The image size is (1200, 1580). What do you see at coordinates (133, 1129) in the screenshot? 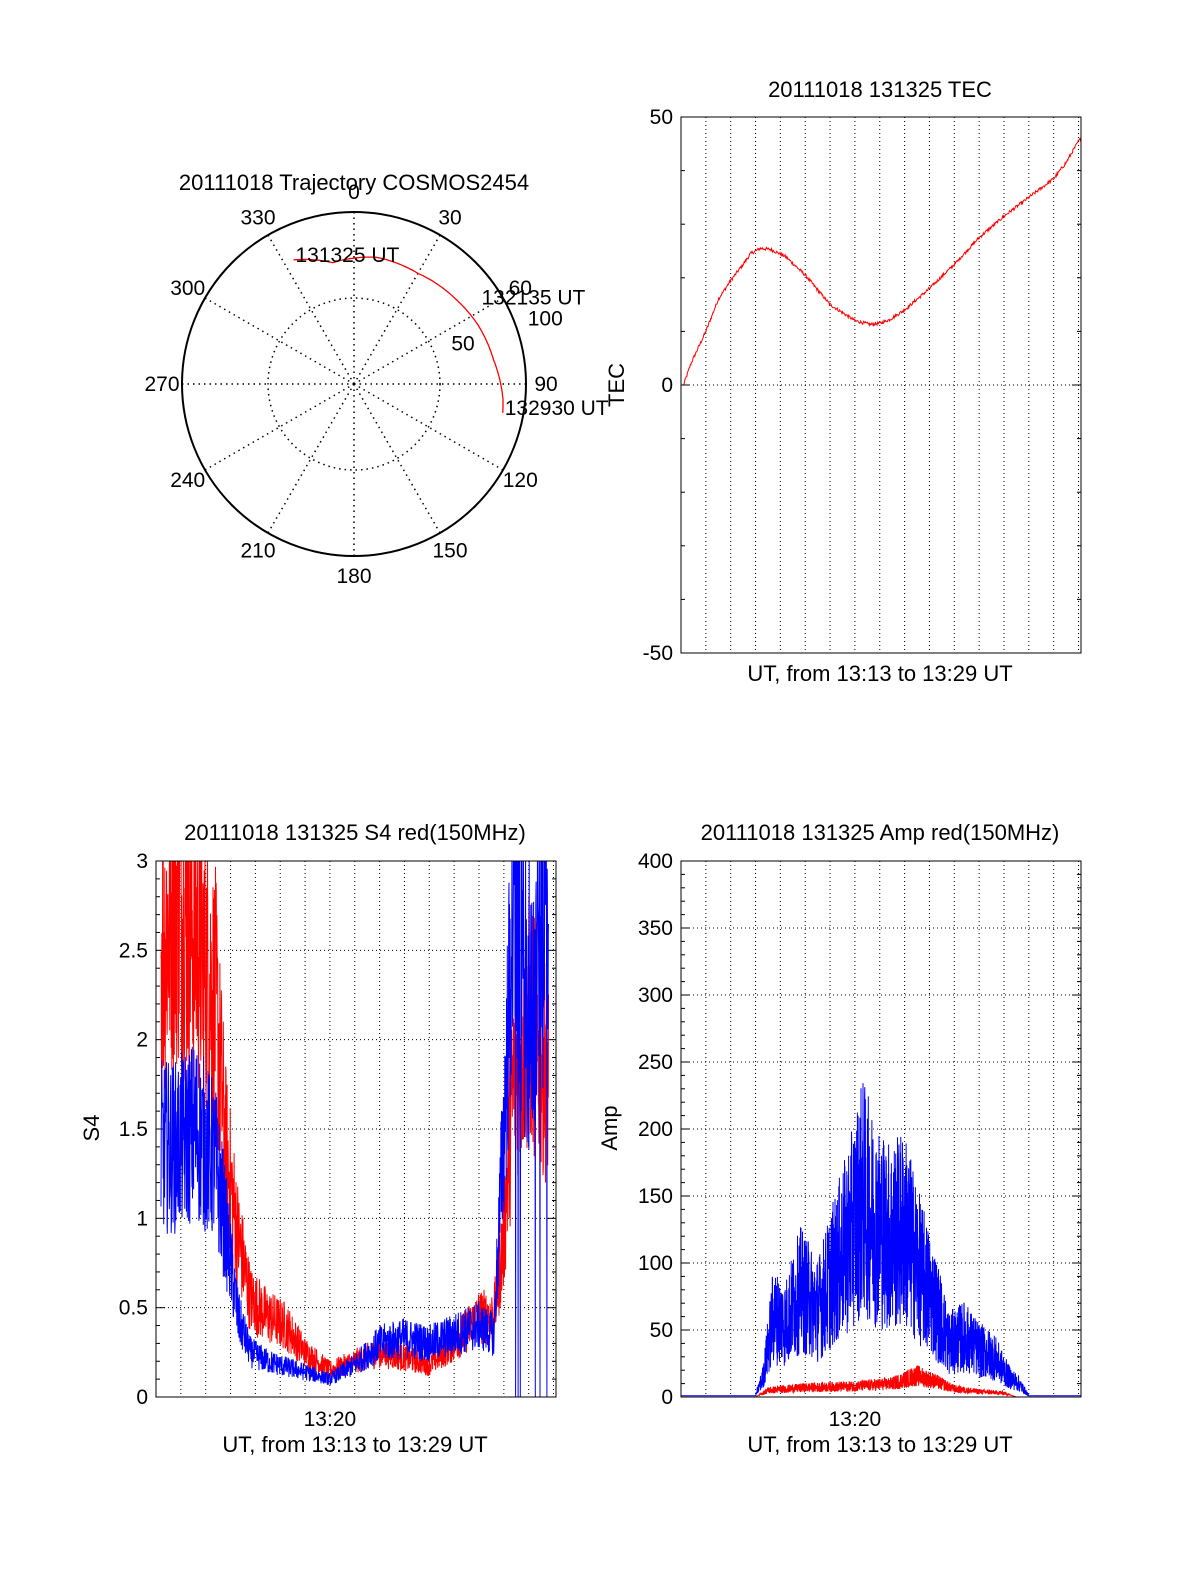
I see `s4-y-tick-label: 1.5` at bounding box center [133, 1129].